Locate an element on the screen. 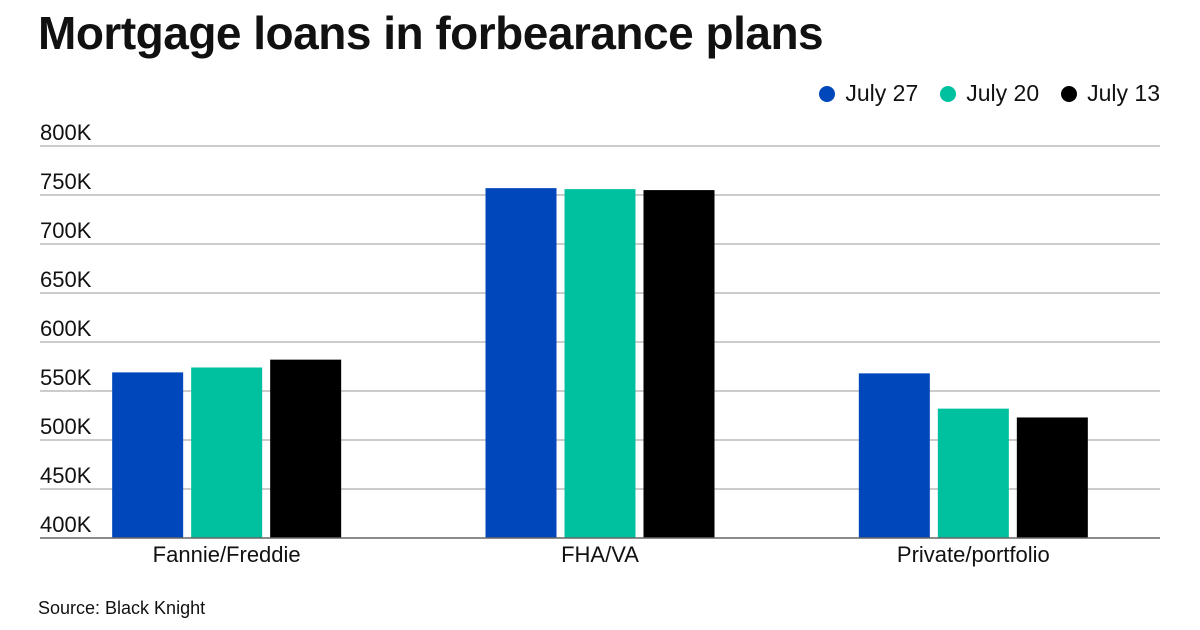 The image size is (1200, 630). y-tick-label: 650K is located at coordinates (66, 279).